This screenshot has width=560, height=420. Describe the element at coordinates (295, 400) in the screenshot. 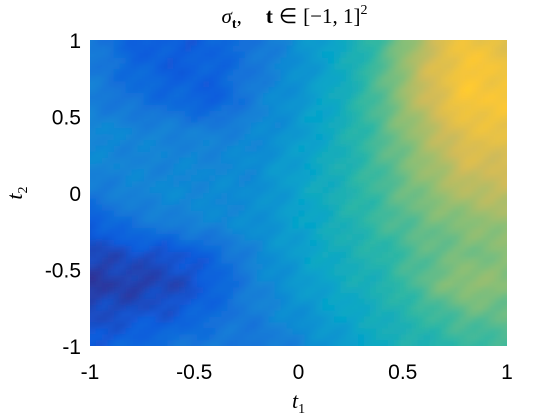

I see `x-axis-label-base: t` at that location.